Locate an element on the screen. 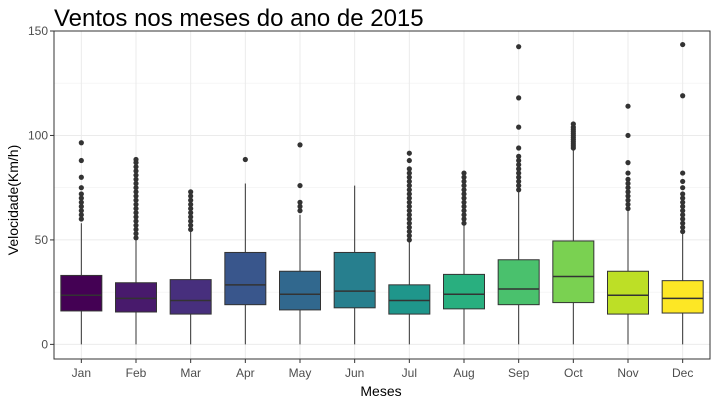 This screenshot has width=719, height=405. box-feb is located at coordinates (136, 250).